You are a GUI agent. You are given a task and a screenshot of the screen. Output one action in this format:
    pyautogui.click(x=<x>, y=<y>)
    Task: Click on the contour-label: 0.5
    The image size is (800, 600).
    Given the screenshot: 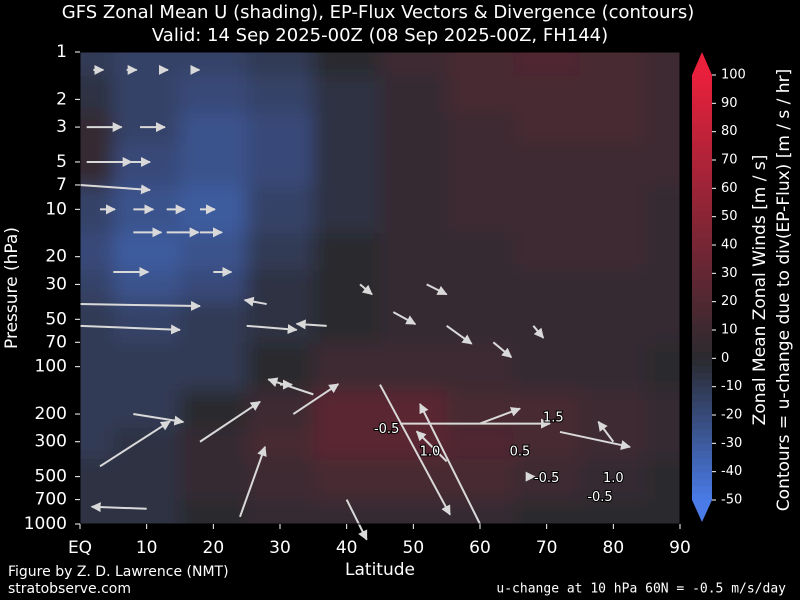 What is the action you would take?
    pyautogui.click(x=520, y=451)
    